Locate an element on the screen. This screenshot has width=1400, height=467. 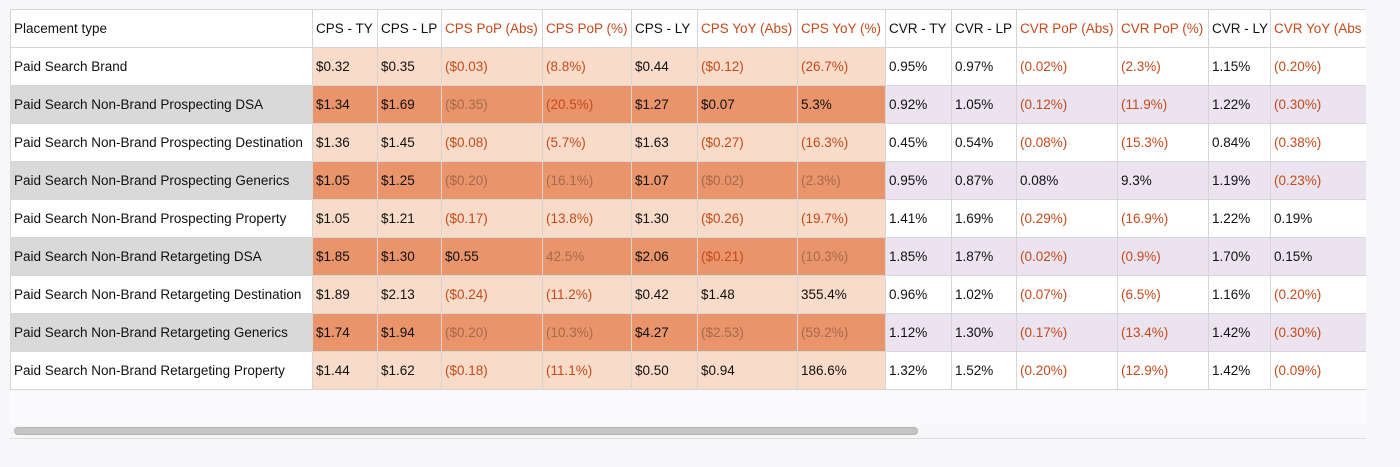
metric-cell: 1.05% is located at coordinates (984, 104).